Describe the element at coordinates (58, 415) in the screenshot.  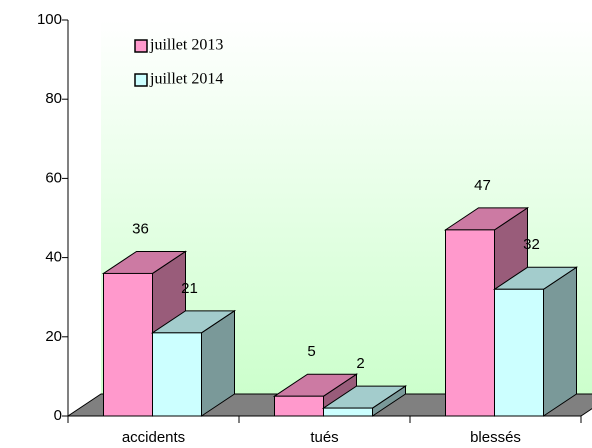
I see `y-tick-label: 0` at that location.